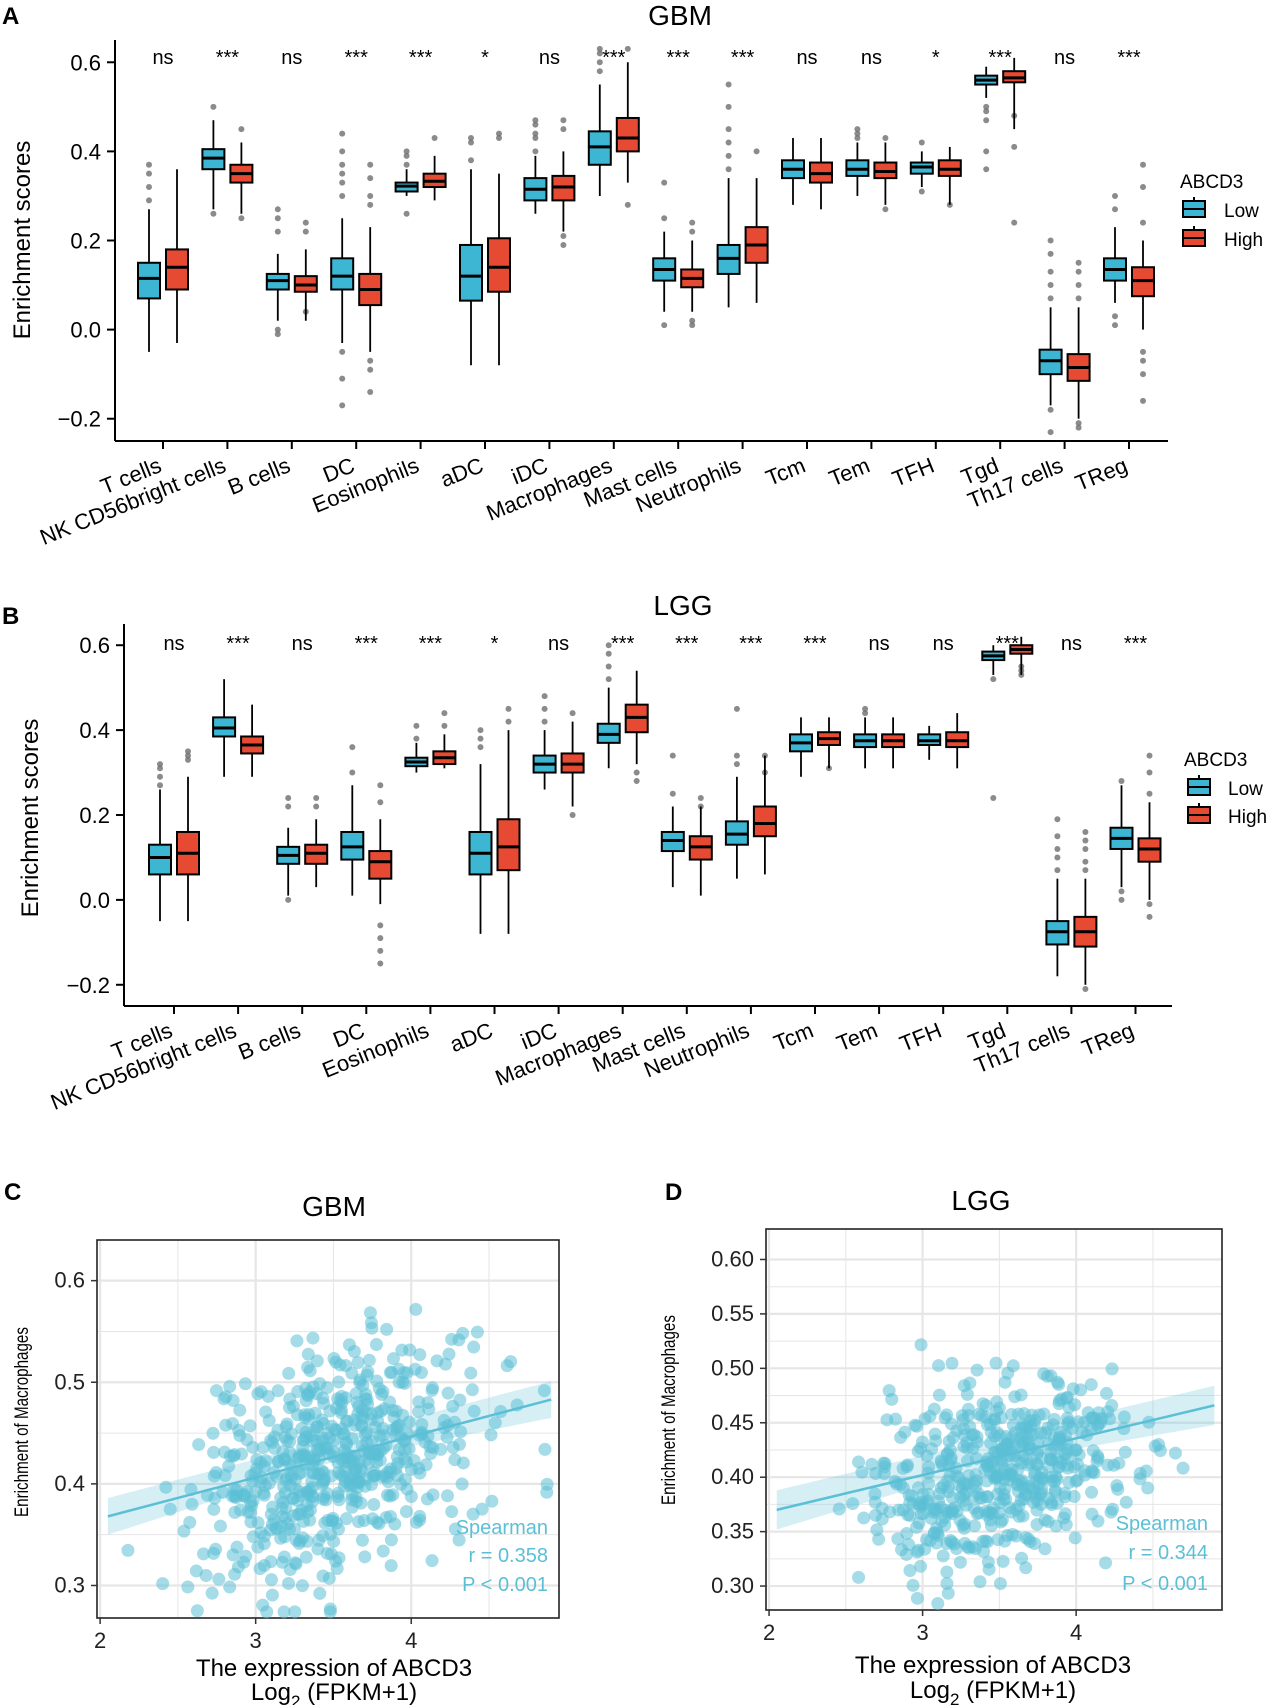 The width and height of the screenshot is (1274, 1705). What do you see at coordinates (431, 644) in the screenshot?
I see `significance-label-b: ***` at bounding box center [431, 644].